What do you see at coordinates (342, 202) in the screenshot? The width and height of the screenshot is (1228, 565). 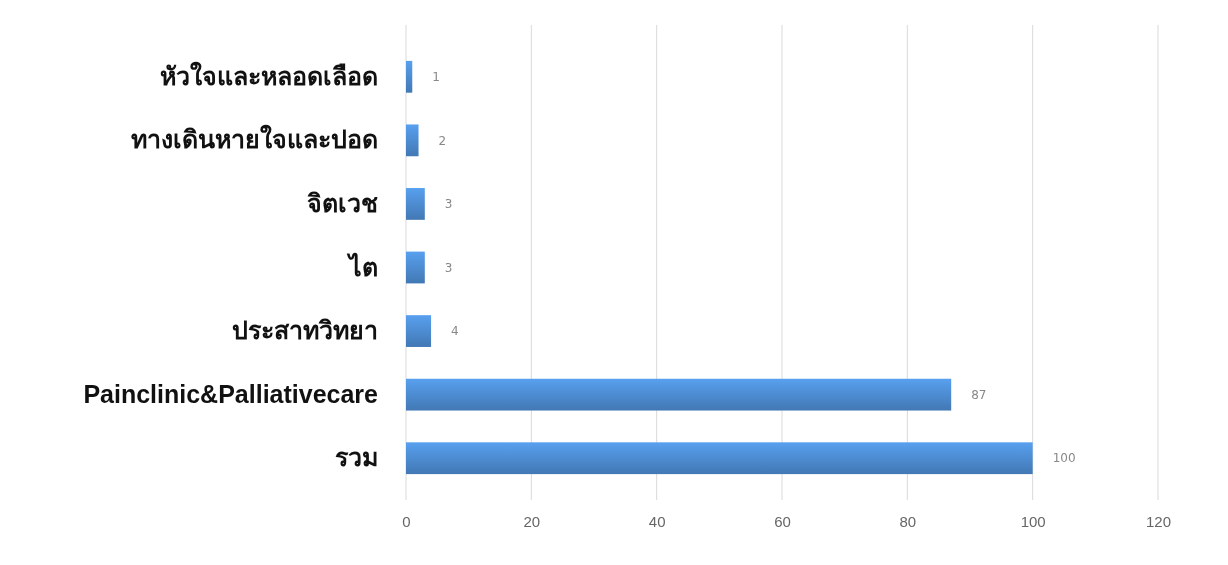 I see `y-tick-label: จิตเวช` at bounding box center [342, 202].